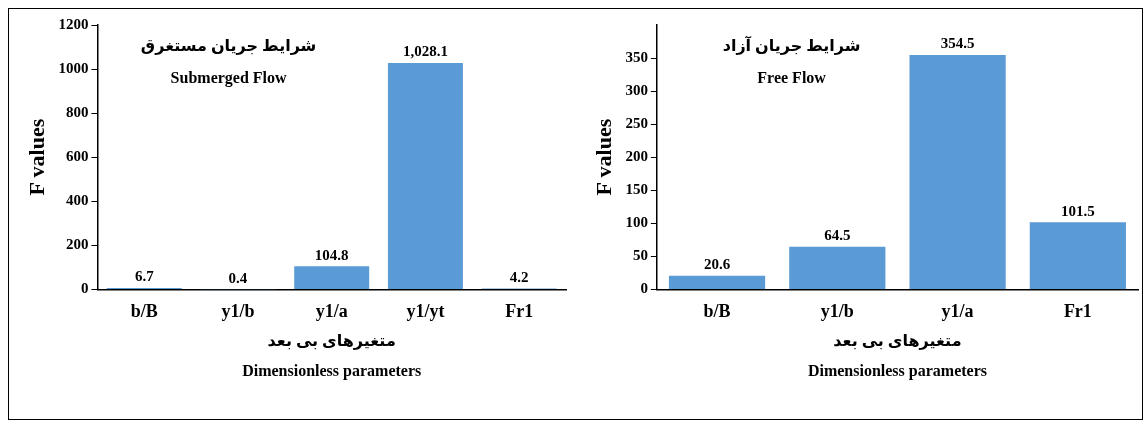 Image resolution: width=1143 pixels, height=423 pixels. I want to click on y-tick-label: 50, so click(640, 255).